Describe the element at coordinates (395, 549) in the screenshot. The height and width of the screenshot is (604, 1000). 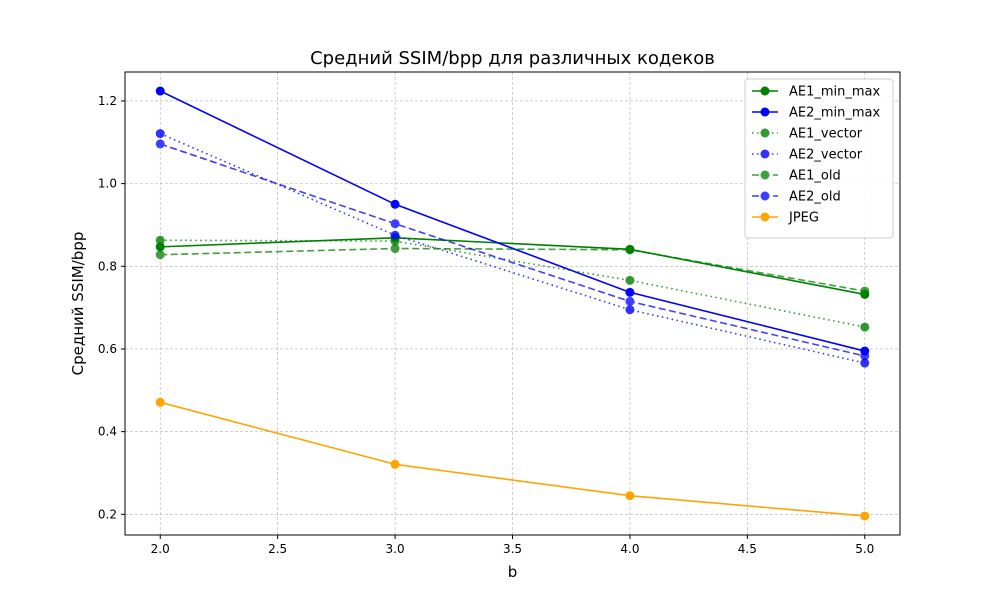
I see `x-tick-label: 3.0` at that location.